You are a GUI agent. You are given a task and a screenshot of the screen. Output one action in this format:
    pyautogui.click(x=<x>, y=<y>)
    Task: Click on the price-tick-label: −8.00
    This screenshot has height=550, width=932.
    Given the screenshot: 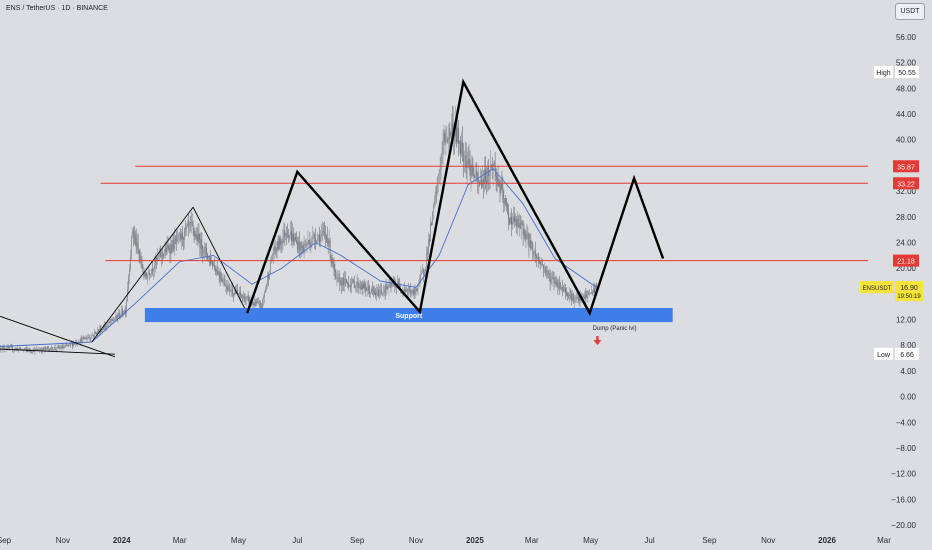 What is the action you would take?
    pyautogui.click(x=906, y=448)
    